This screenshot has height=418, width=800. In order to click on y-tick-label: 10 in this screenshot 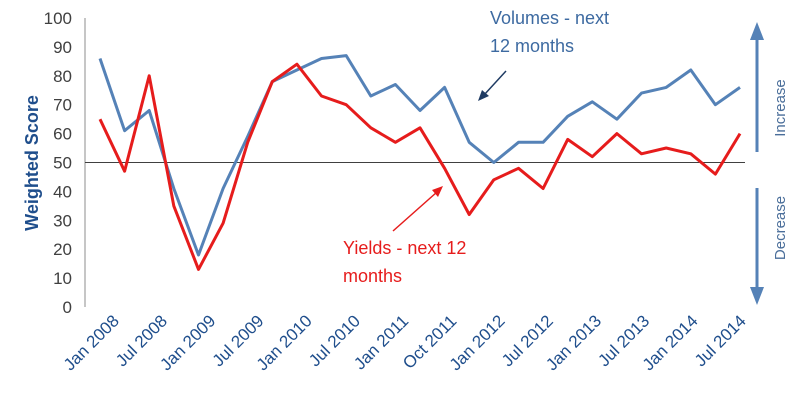, I will do `click(62, 278)`.